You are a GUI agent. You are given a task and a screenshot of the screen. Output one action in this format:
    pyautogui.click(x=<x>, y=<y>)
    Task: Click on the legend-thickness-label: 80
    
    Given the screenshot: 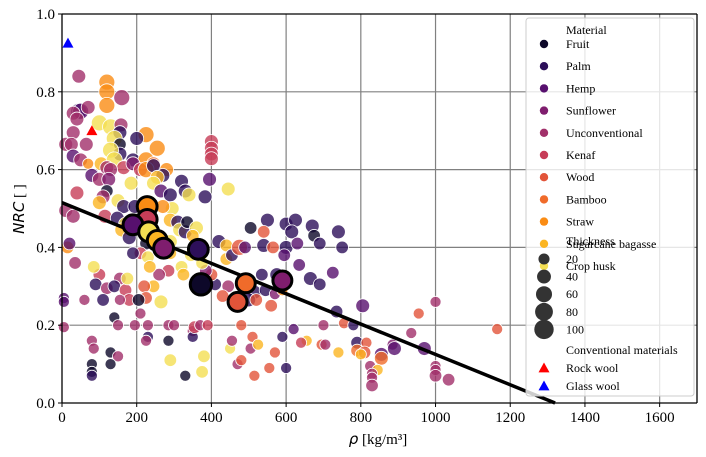 What is the action you would take?
    pyautogui.click(x=572, y=312)
    